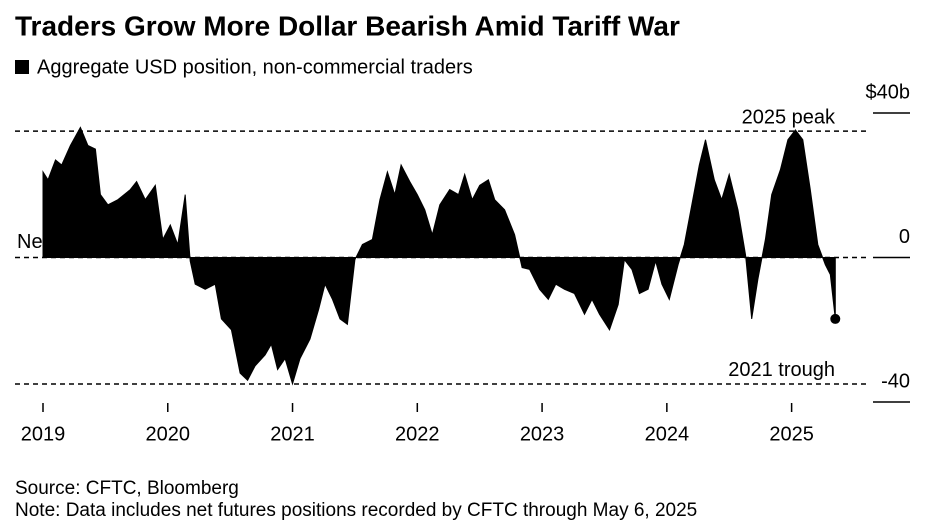 The height and width of the screenshot is (528, 940). Describe the element at coordinates (835, 318) in the screenshot. I see `last-point` at that location.